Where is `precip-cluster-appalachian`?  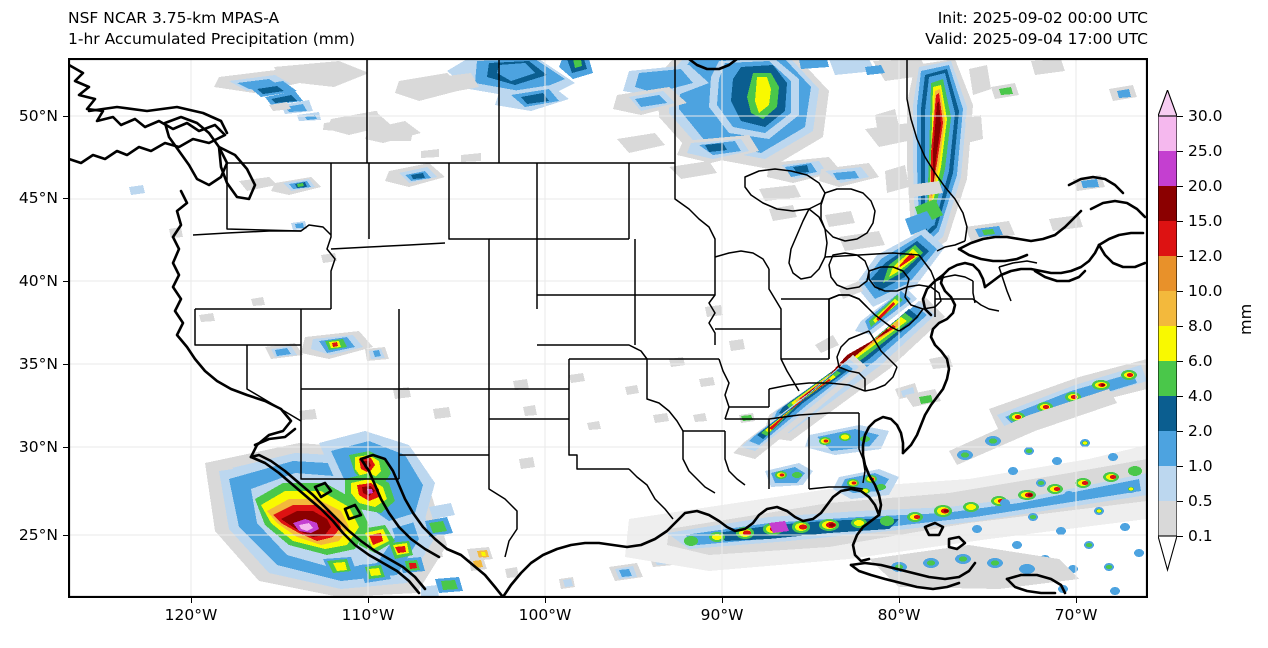 precip-cluster-appalachian is located at coordinates (839, 370).